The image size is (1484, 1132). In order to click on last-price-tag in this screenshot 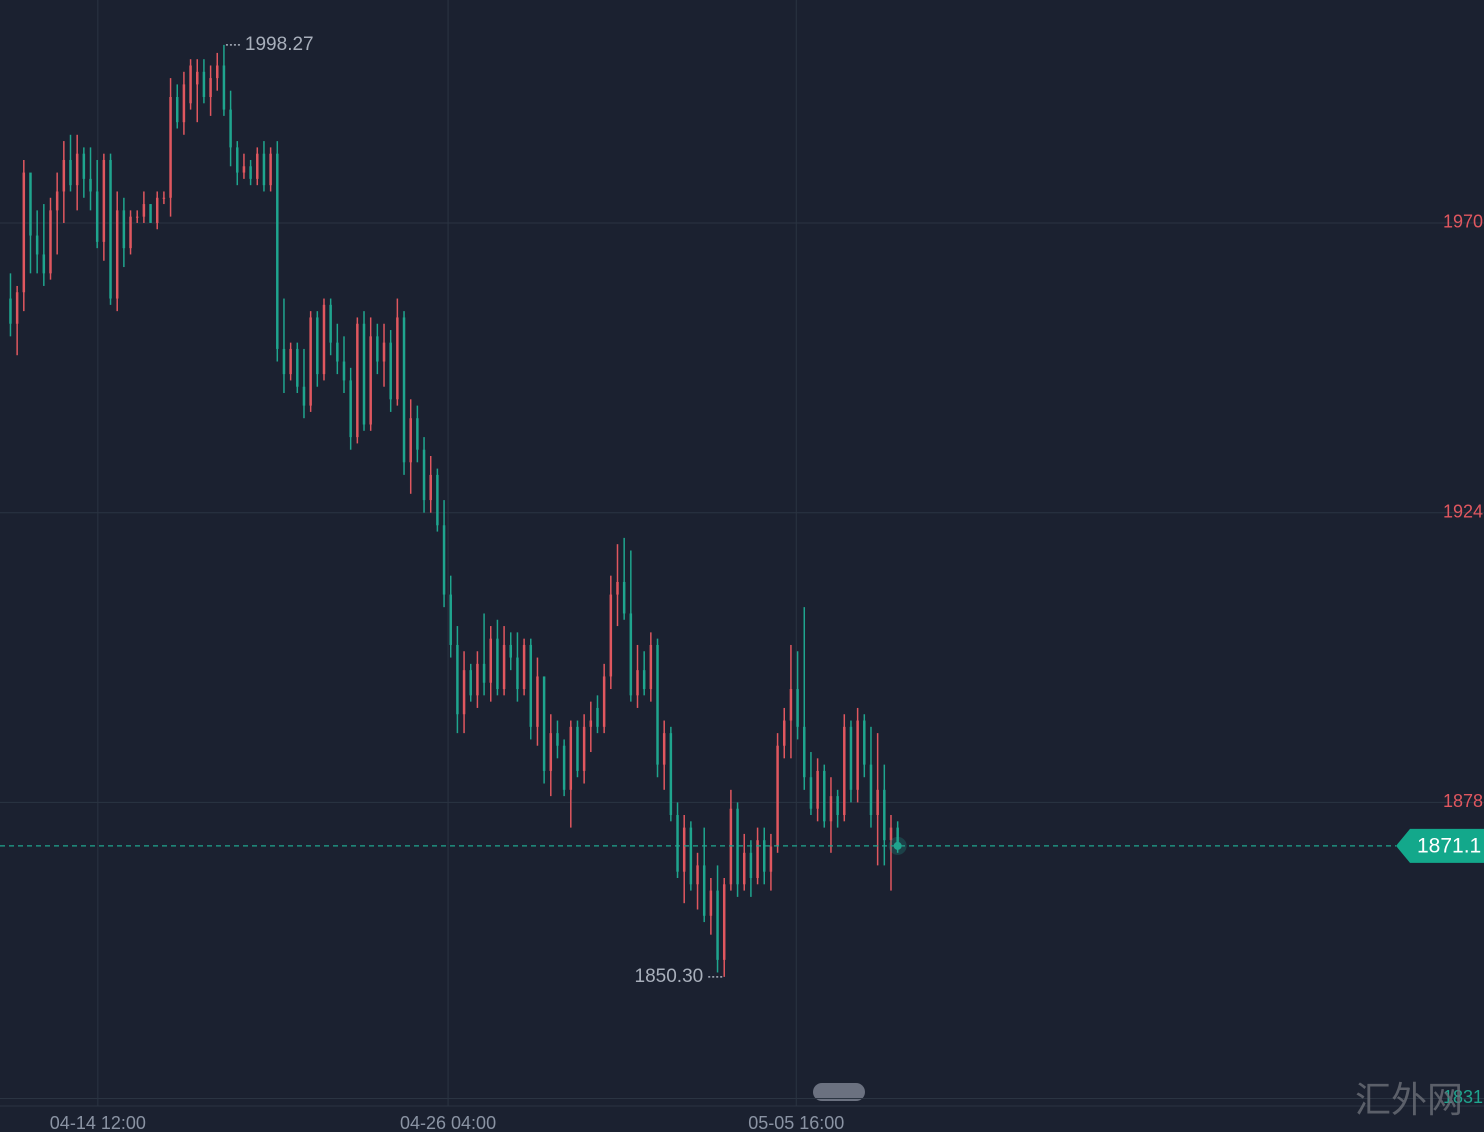, I will do `click(1440, 845)`.